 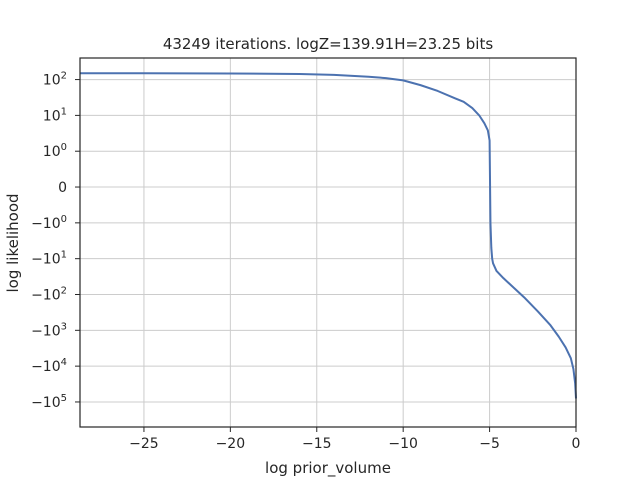 What do you see at coordinates (55, 80) in the screenshot?
I see `y-tick-label: 10²` at bounding box center [55, 80].